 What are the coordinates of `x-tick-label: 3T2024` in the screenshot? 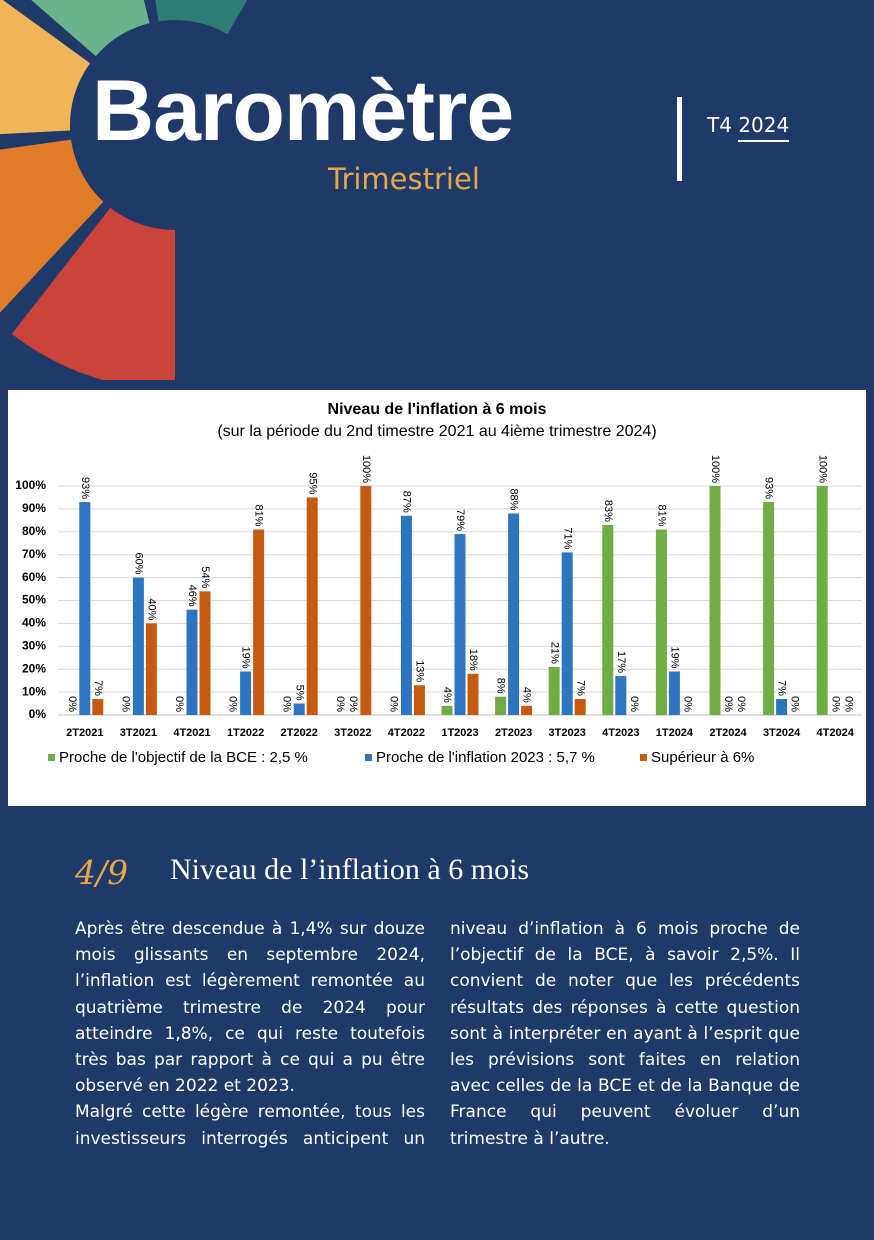 It's located at (782, 733).